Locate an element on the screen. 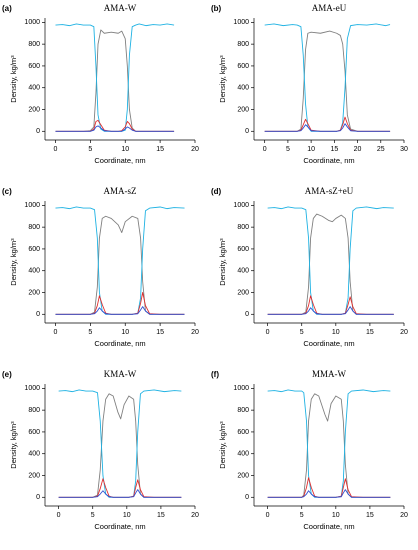  panel-title: KMA-W is located at coordinates (120, 374).